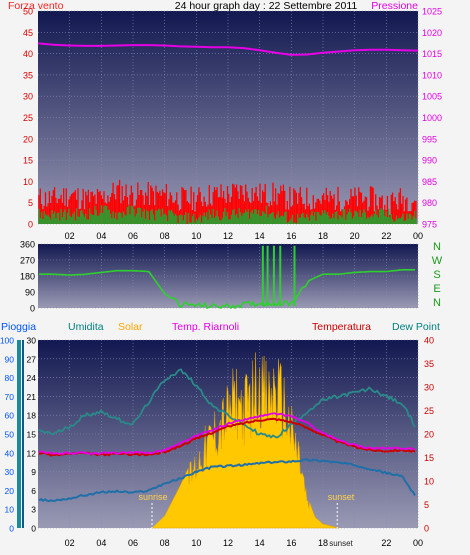  Describe the element at coordinates (432, 54) in the screenshot. I see `y-right-tick-label: 1015` at that location.